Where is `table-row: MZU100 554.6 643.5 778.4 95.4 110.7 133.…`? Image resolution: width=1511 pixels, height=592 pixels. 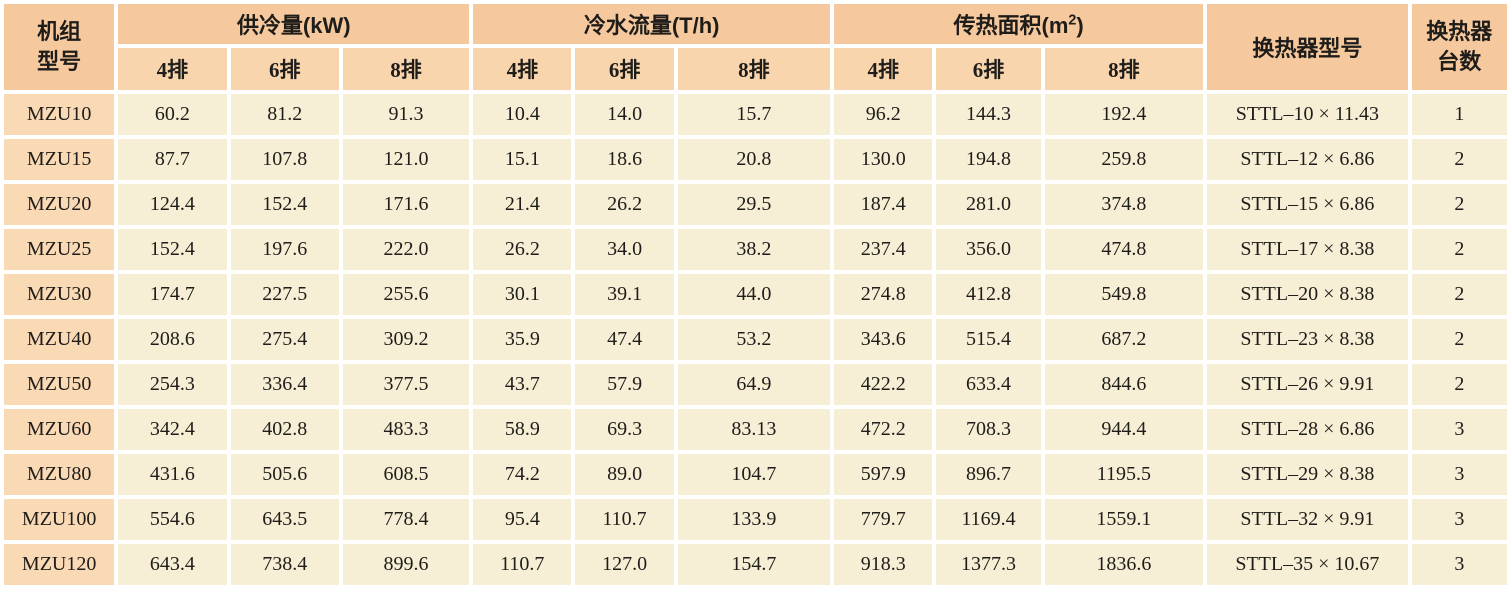 table-row: MZU100 554.6 643.5 778.4 95.4 110.7 133.… is located at coordinates (755, 519).